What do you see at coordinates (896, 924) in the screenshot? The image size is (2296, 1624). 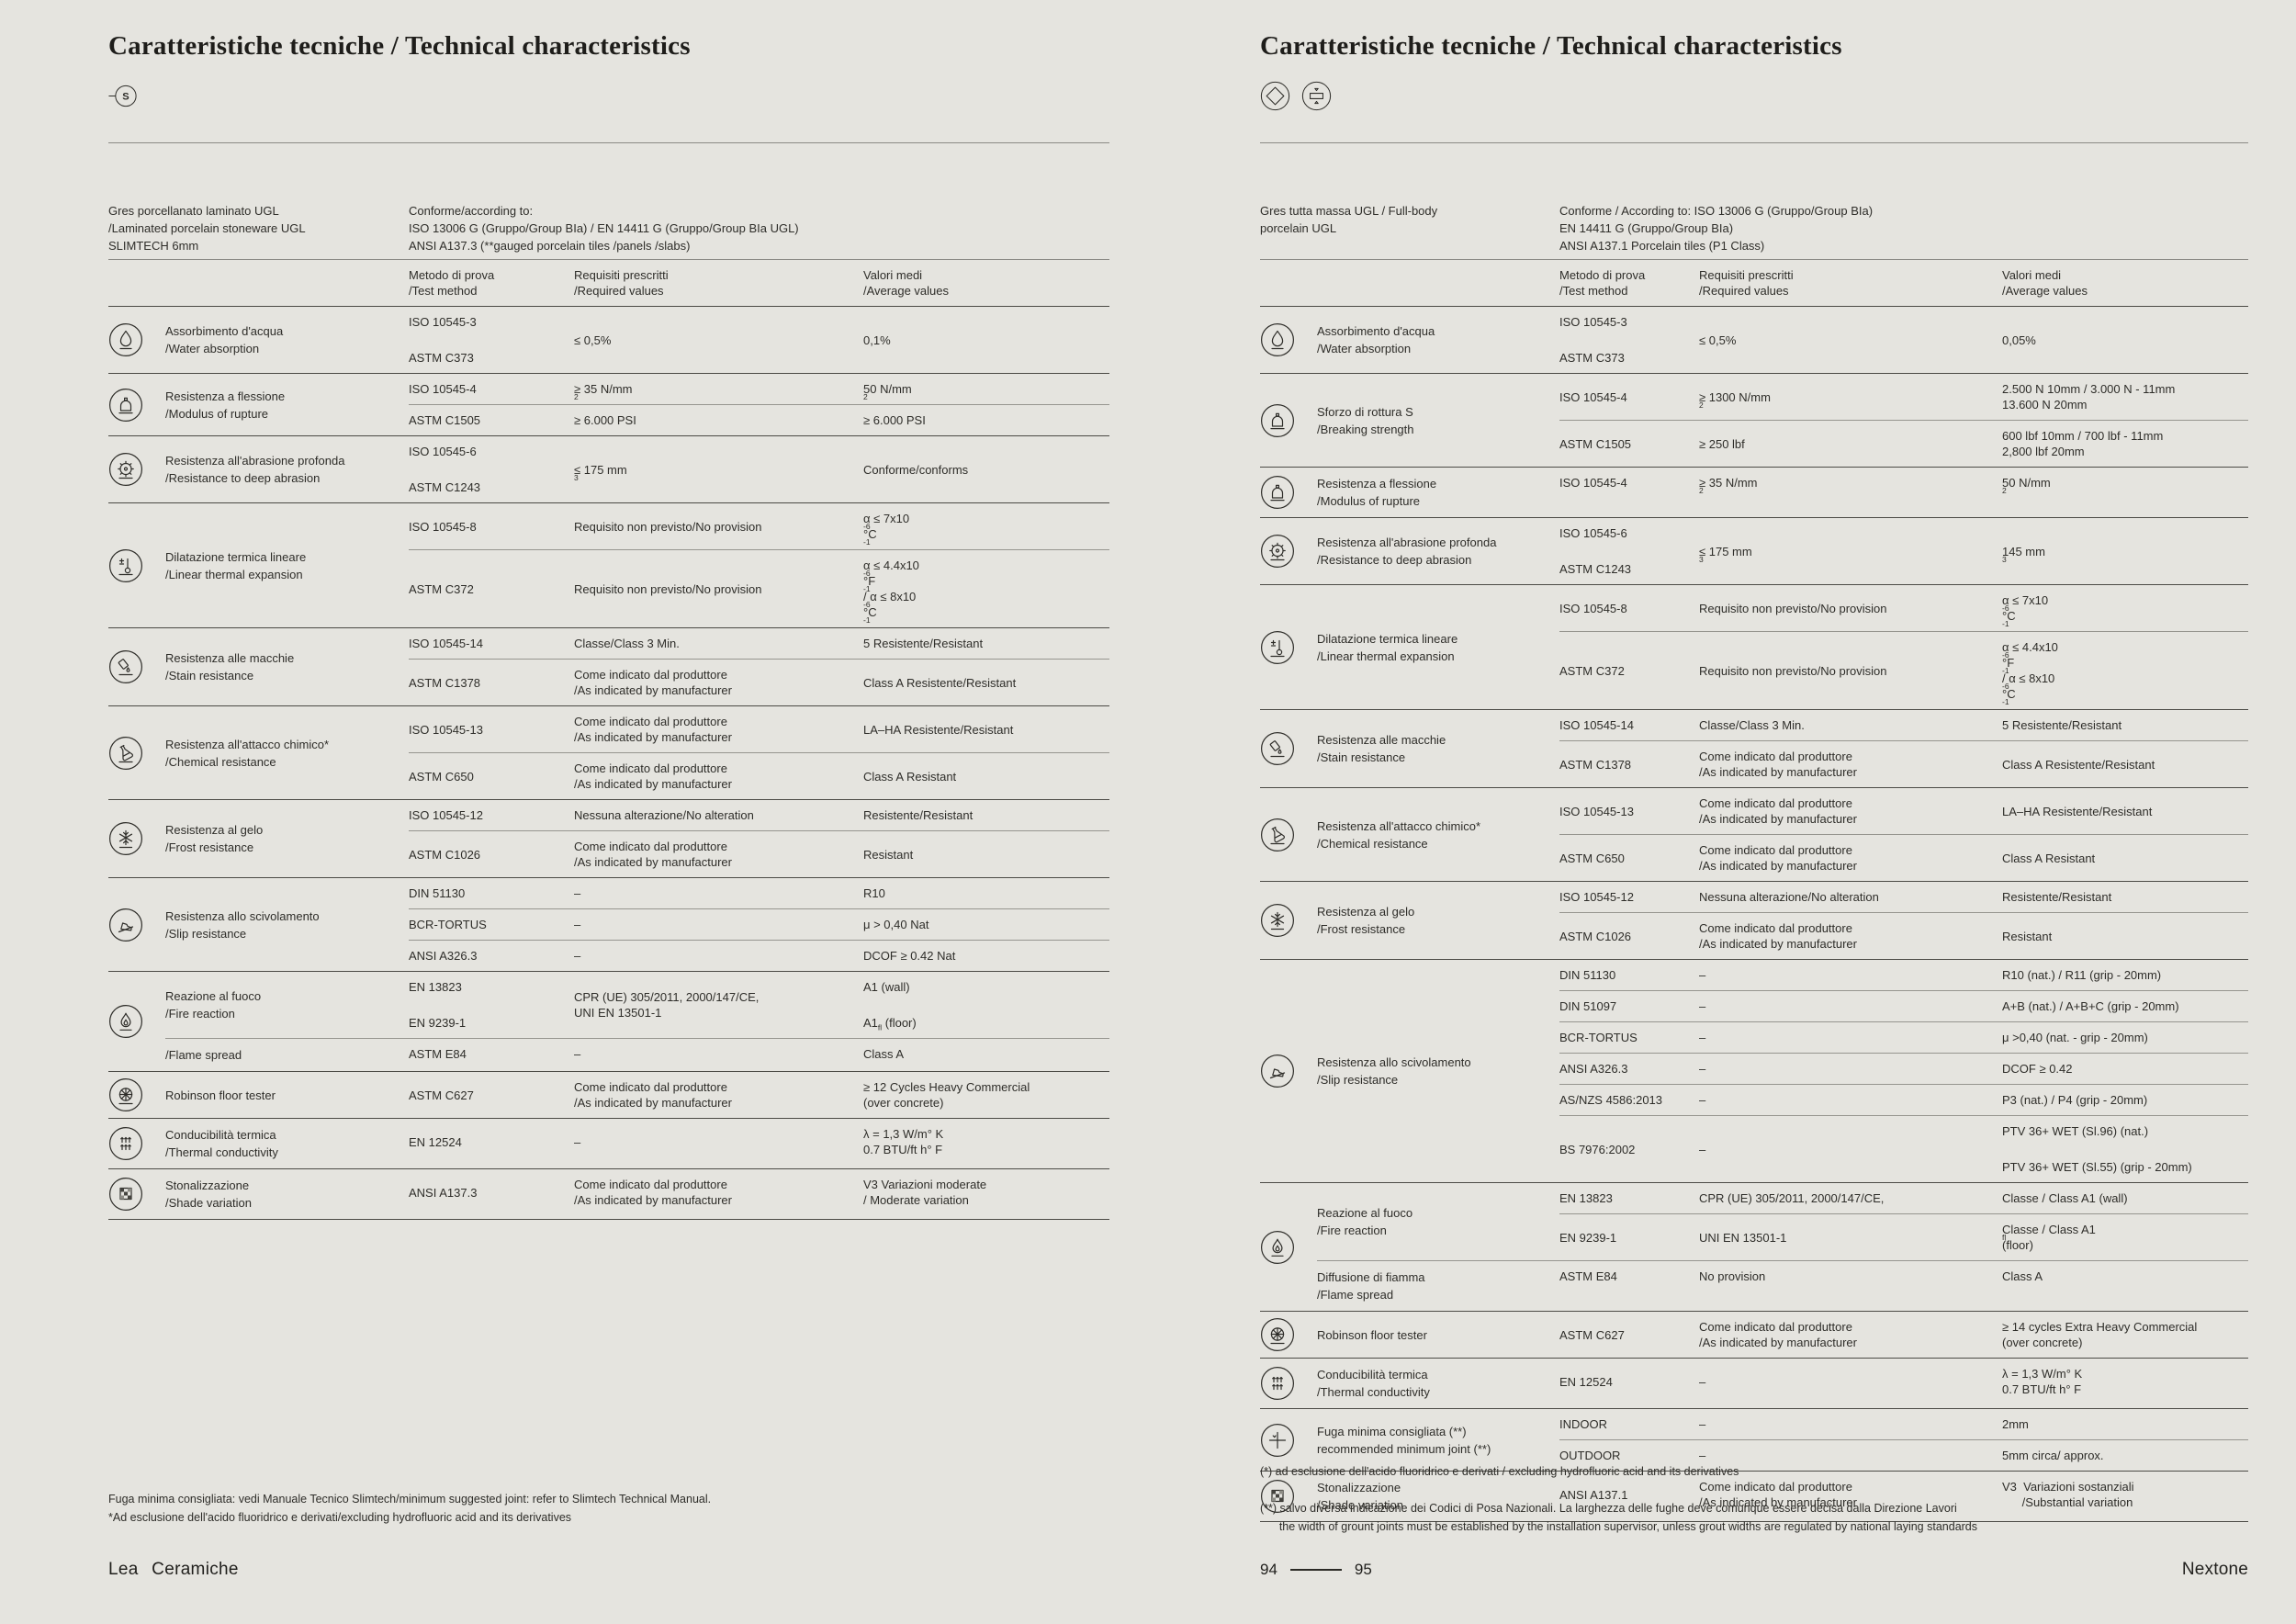 I see `average-value-cell: μ > 0,40 Nat` at bounding box center [896, 924].